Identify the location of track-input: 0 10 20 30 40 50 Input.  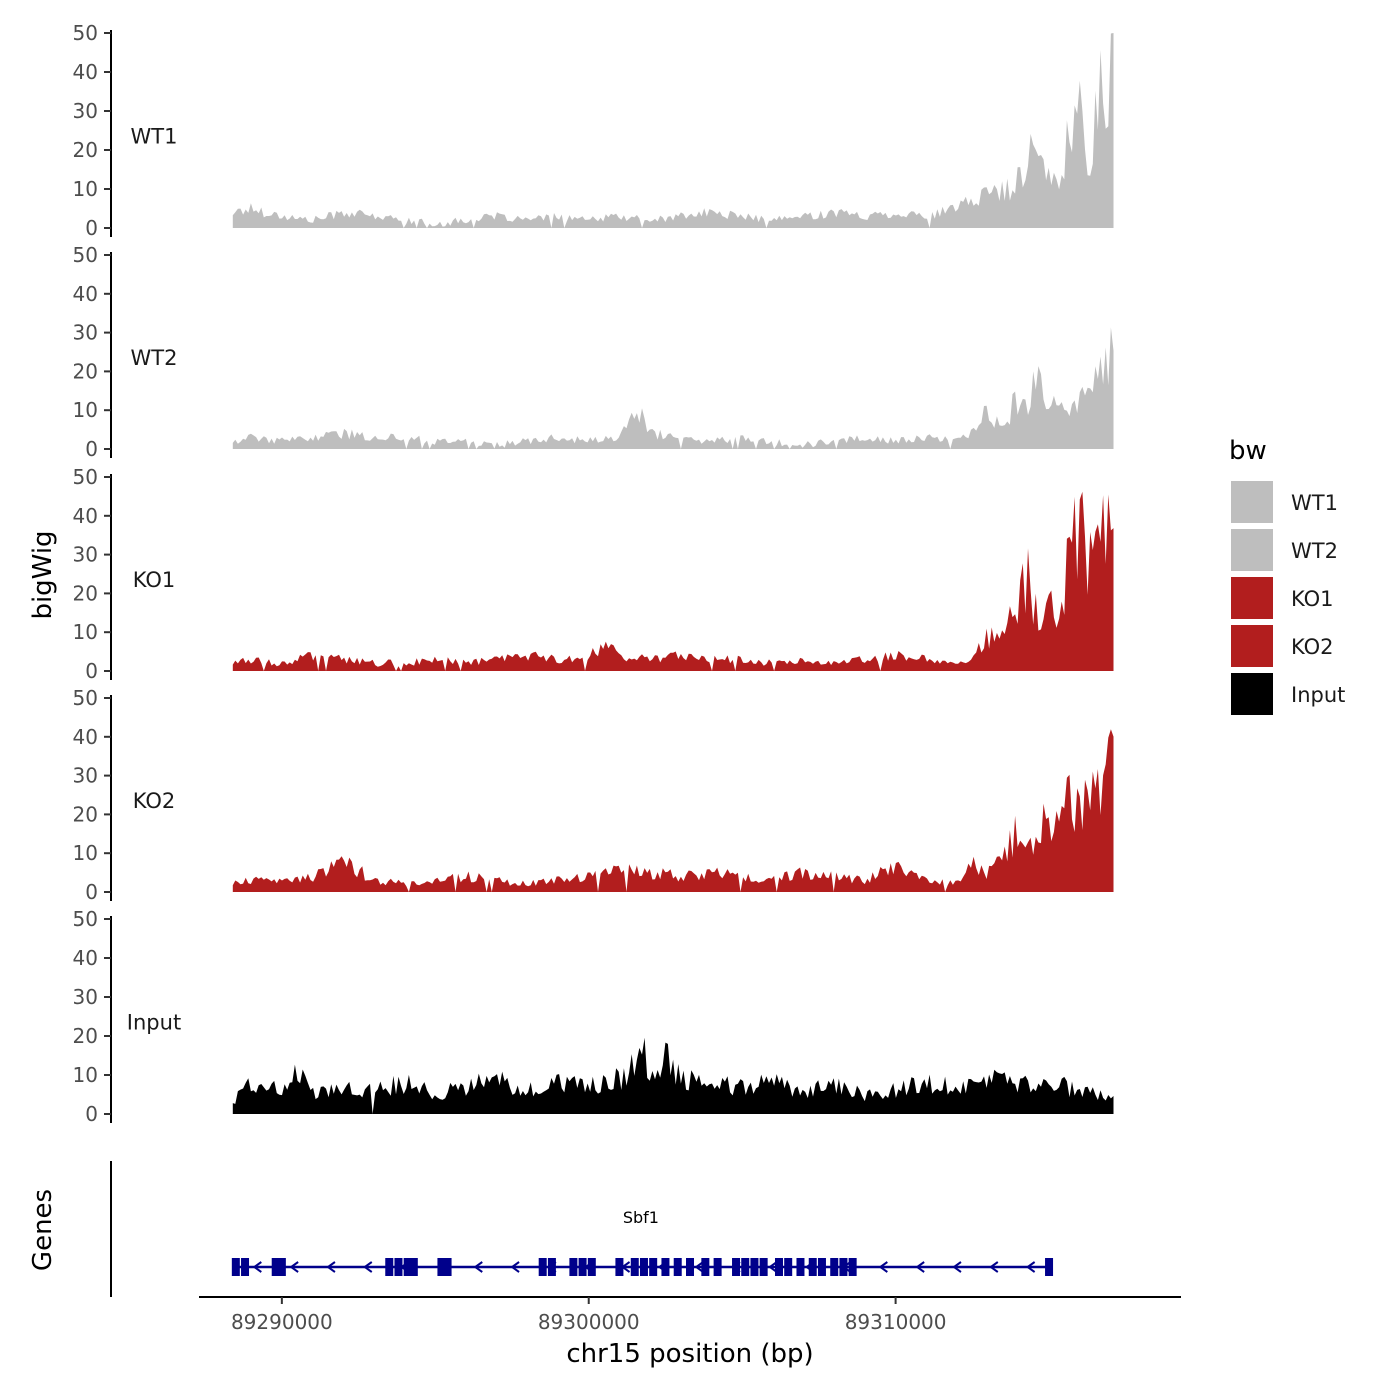
(593, 1016).